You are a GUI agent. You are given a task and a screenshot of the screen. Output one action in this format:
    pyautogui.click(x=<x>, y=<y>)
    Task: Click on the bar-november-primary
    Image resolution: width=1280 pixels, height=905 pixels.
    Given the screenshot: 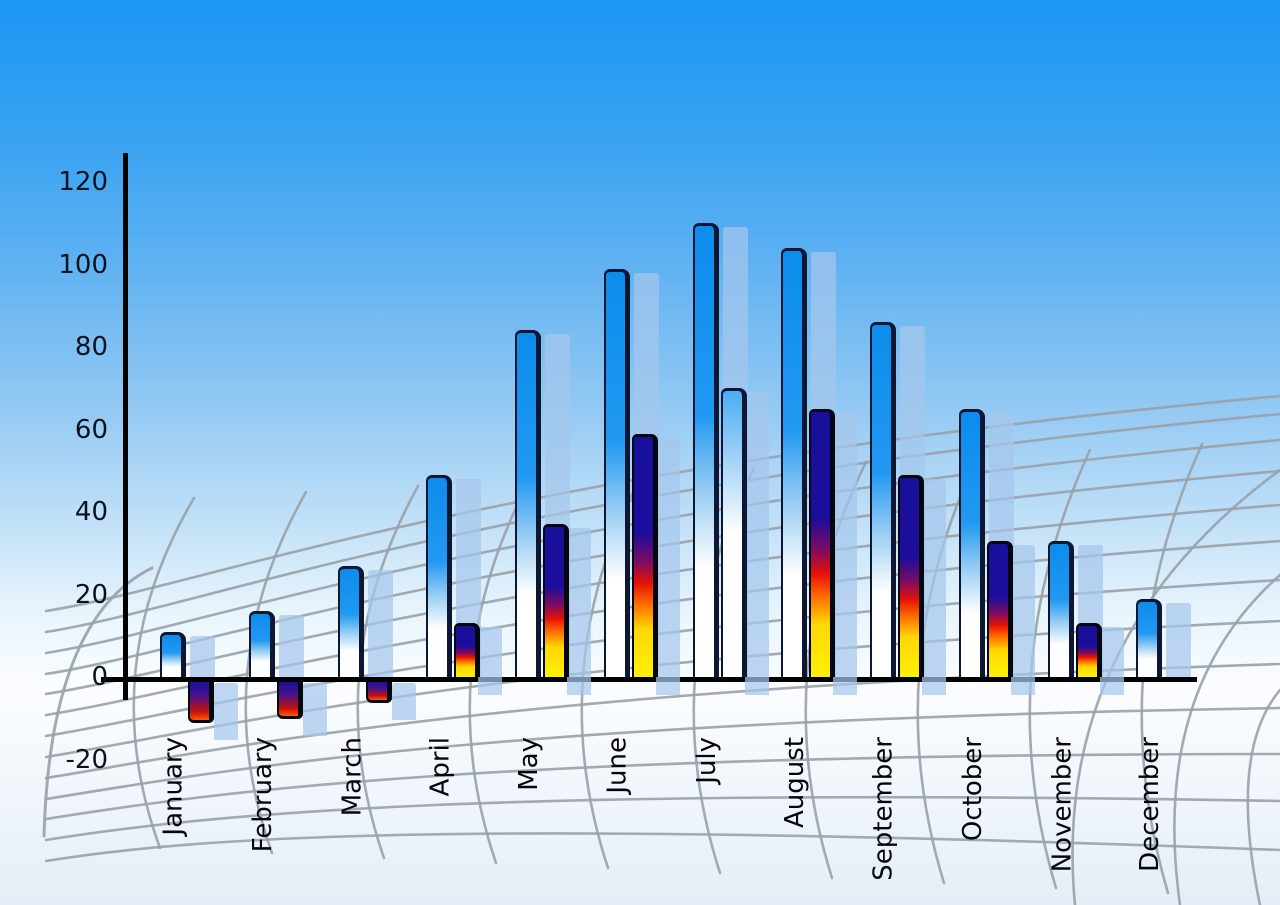 What is the action you would take?
    pyautogui.click(x=1061, y=609)
    